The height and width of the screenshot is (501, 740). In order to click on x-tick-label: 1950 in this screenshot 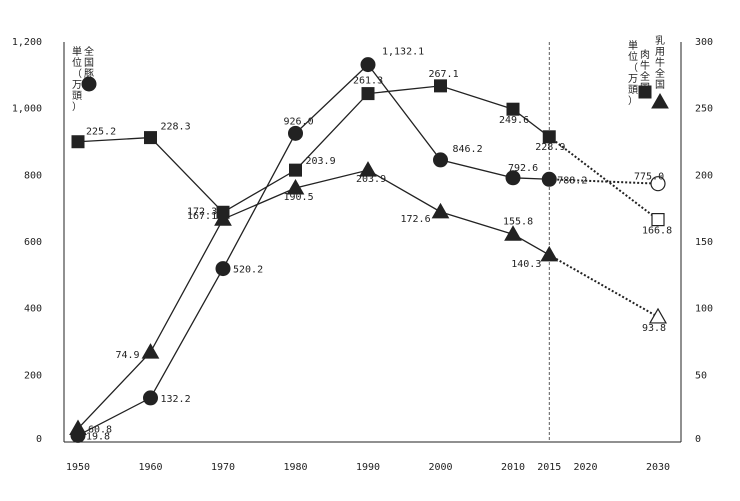, I will do `click(78, 467)`.